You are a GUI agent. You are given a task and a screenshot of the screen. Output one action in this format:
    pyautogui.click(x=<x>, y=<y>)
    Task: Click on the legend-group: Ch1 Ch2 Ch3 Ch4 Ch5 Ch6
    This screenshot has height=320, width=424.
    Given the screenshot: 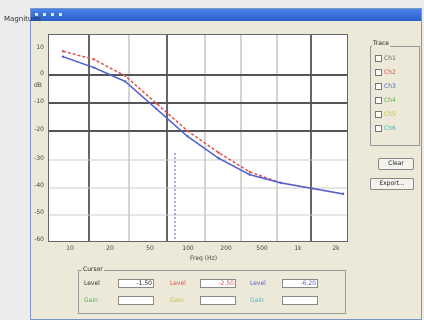 What is the action you would take?
    pyautogui.click(x=395, y=96)
    